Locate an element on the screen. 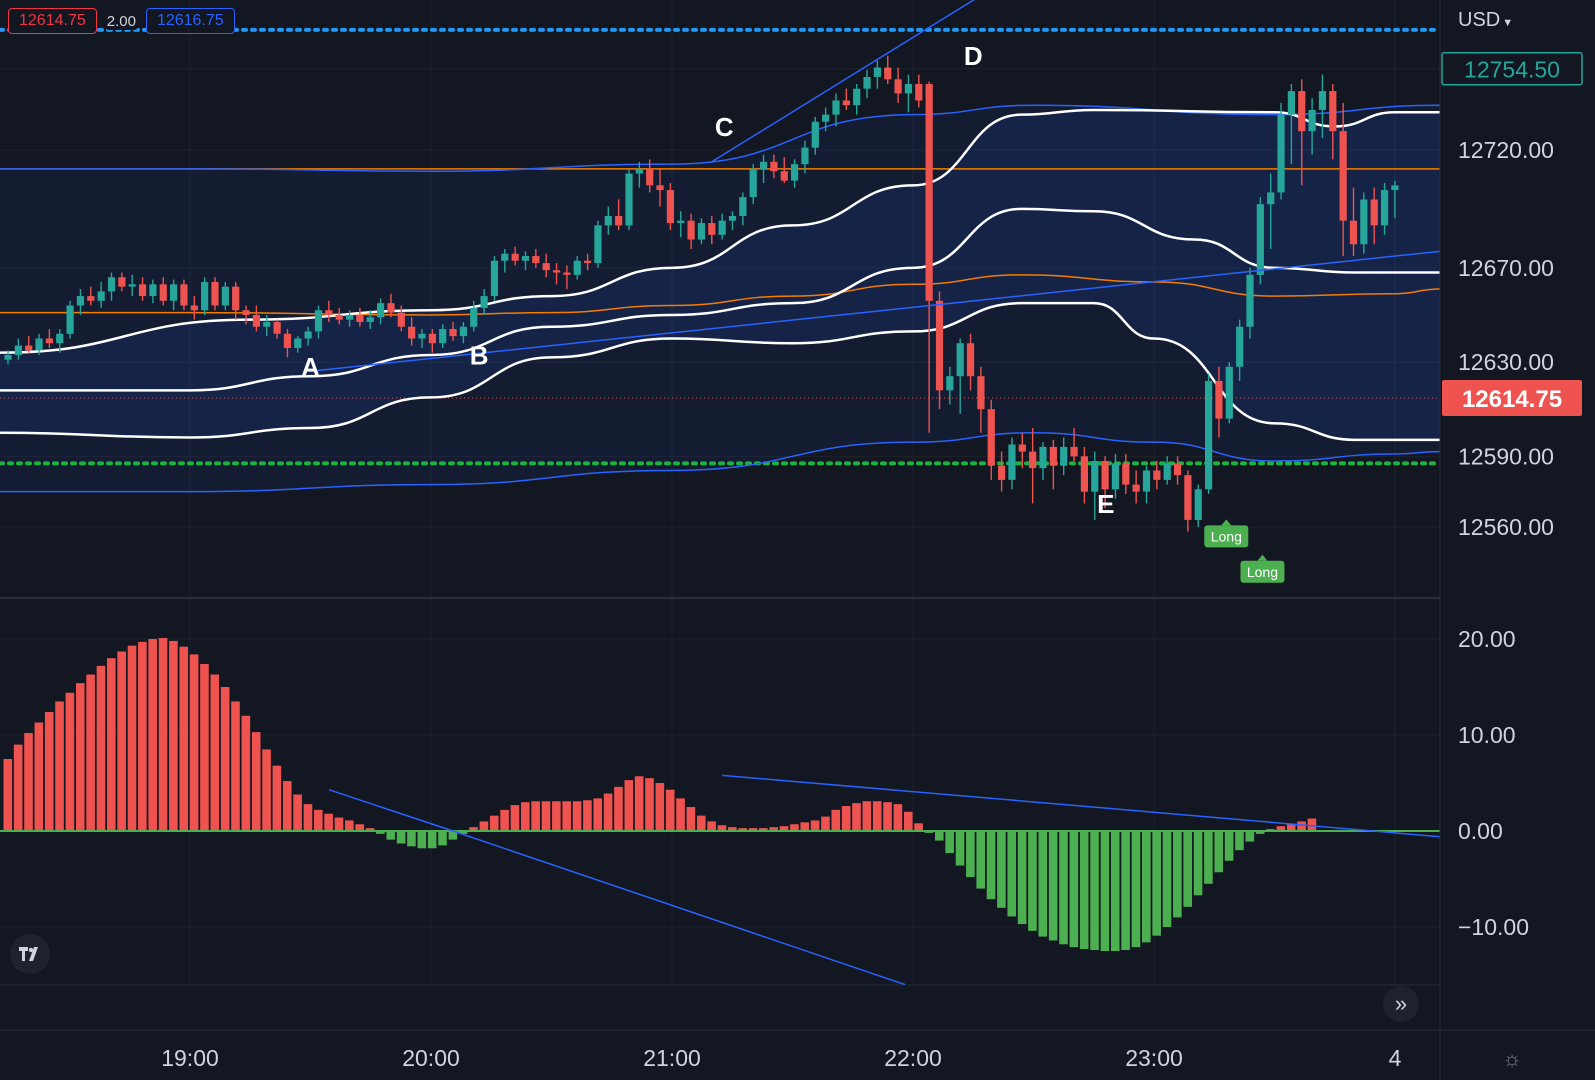 The image size is (1595, 1080). tradingview-logo-icon is located at coordinates (30, 954).